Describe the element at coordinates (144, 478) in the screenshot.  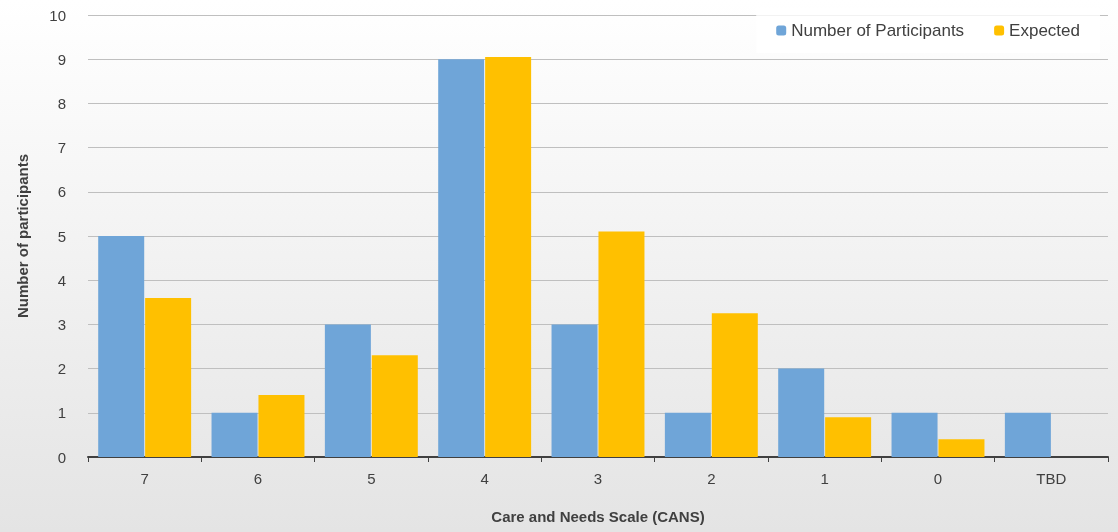
I see `x-tick-label: 7` at that location.